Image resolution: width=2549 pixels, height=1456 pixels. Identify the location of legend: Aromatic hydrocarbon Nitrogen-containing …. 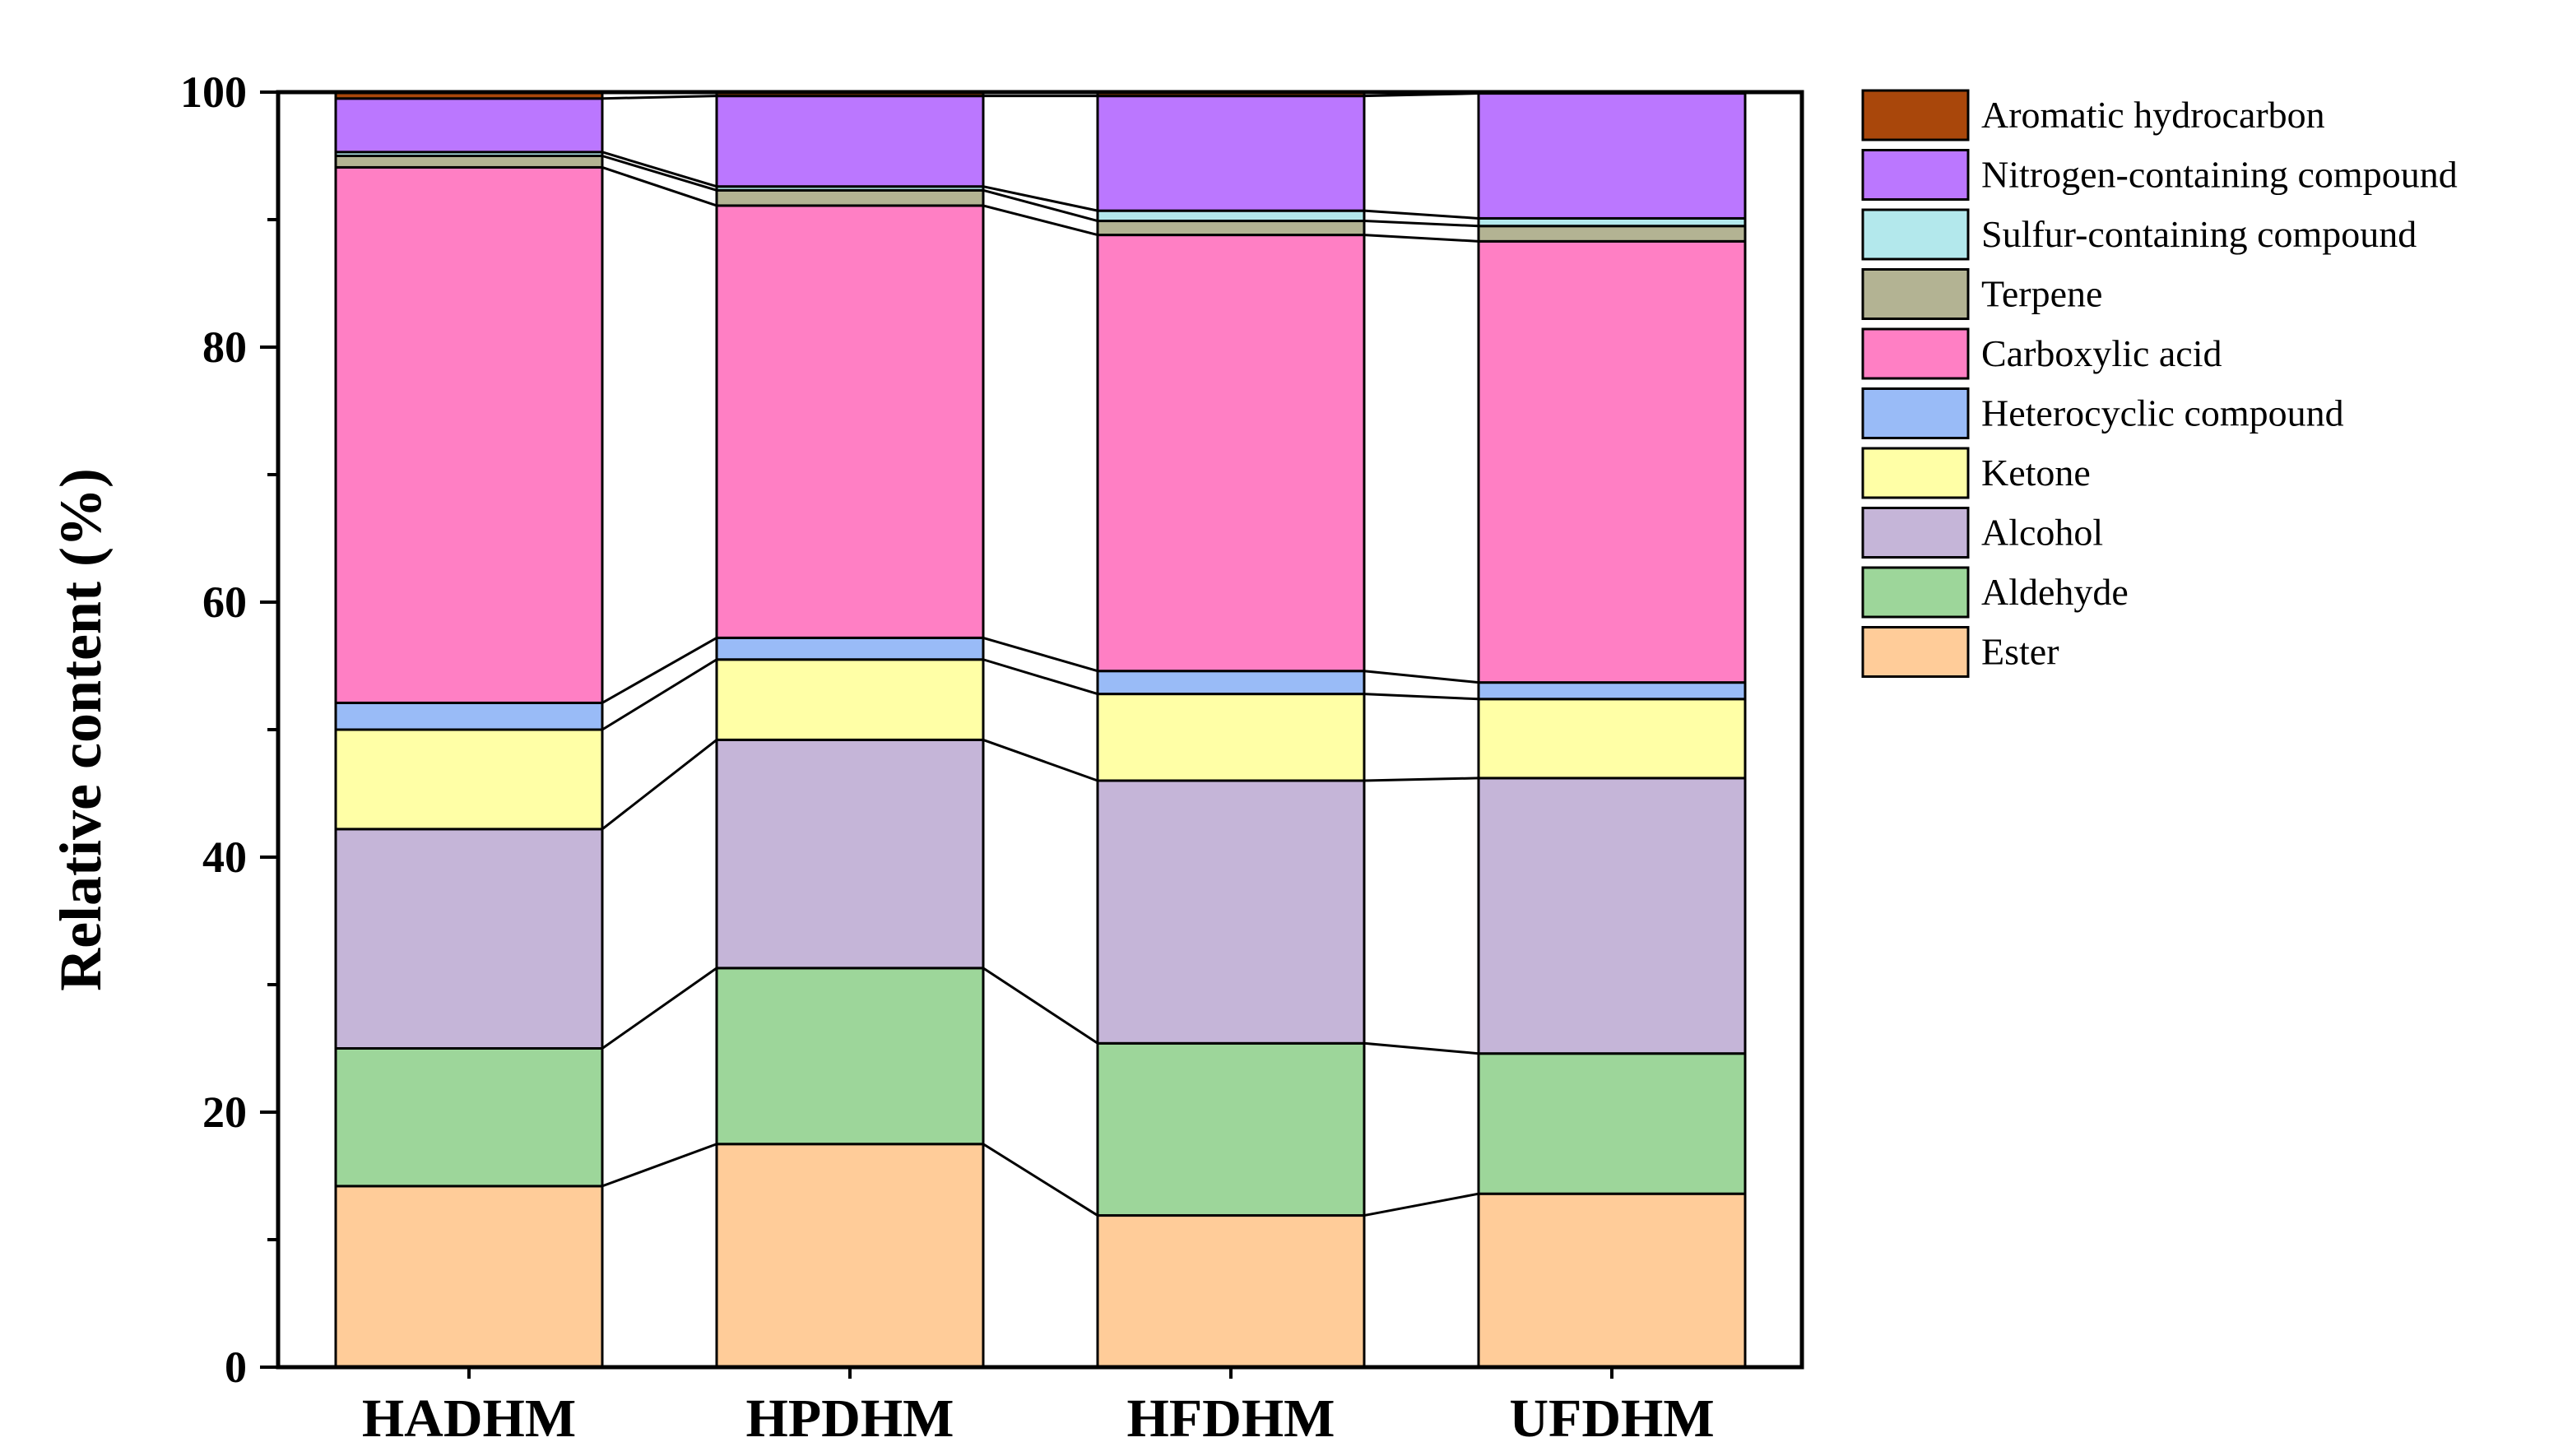
(2159, 383).